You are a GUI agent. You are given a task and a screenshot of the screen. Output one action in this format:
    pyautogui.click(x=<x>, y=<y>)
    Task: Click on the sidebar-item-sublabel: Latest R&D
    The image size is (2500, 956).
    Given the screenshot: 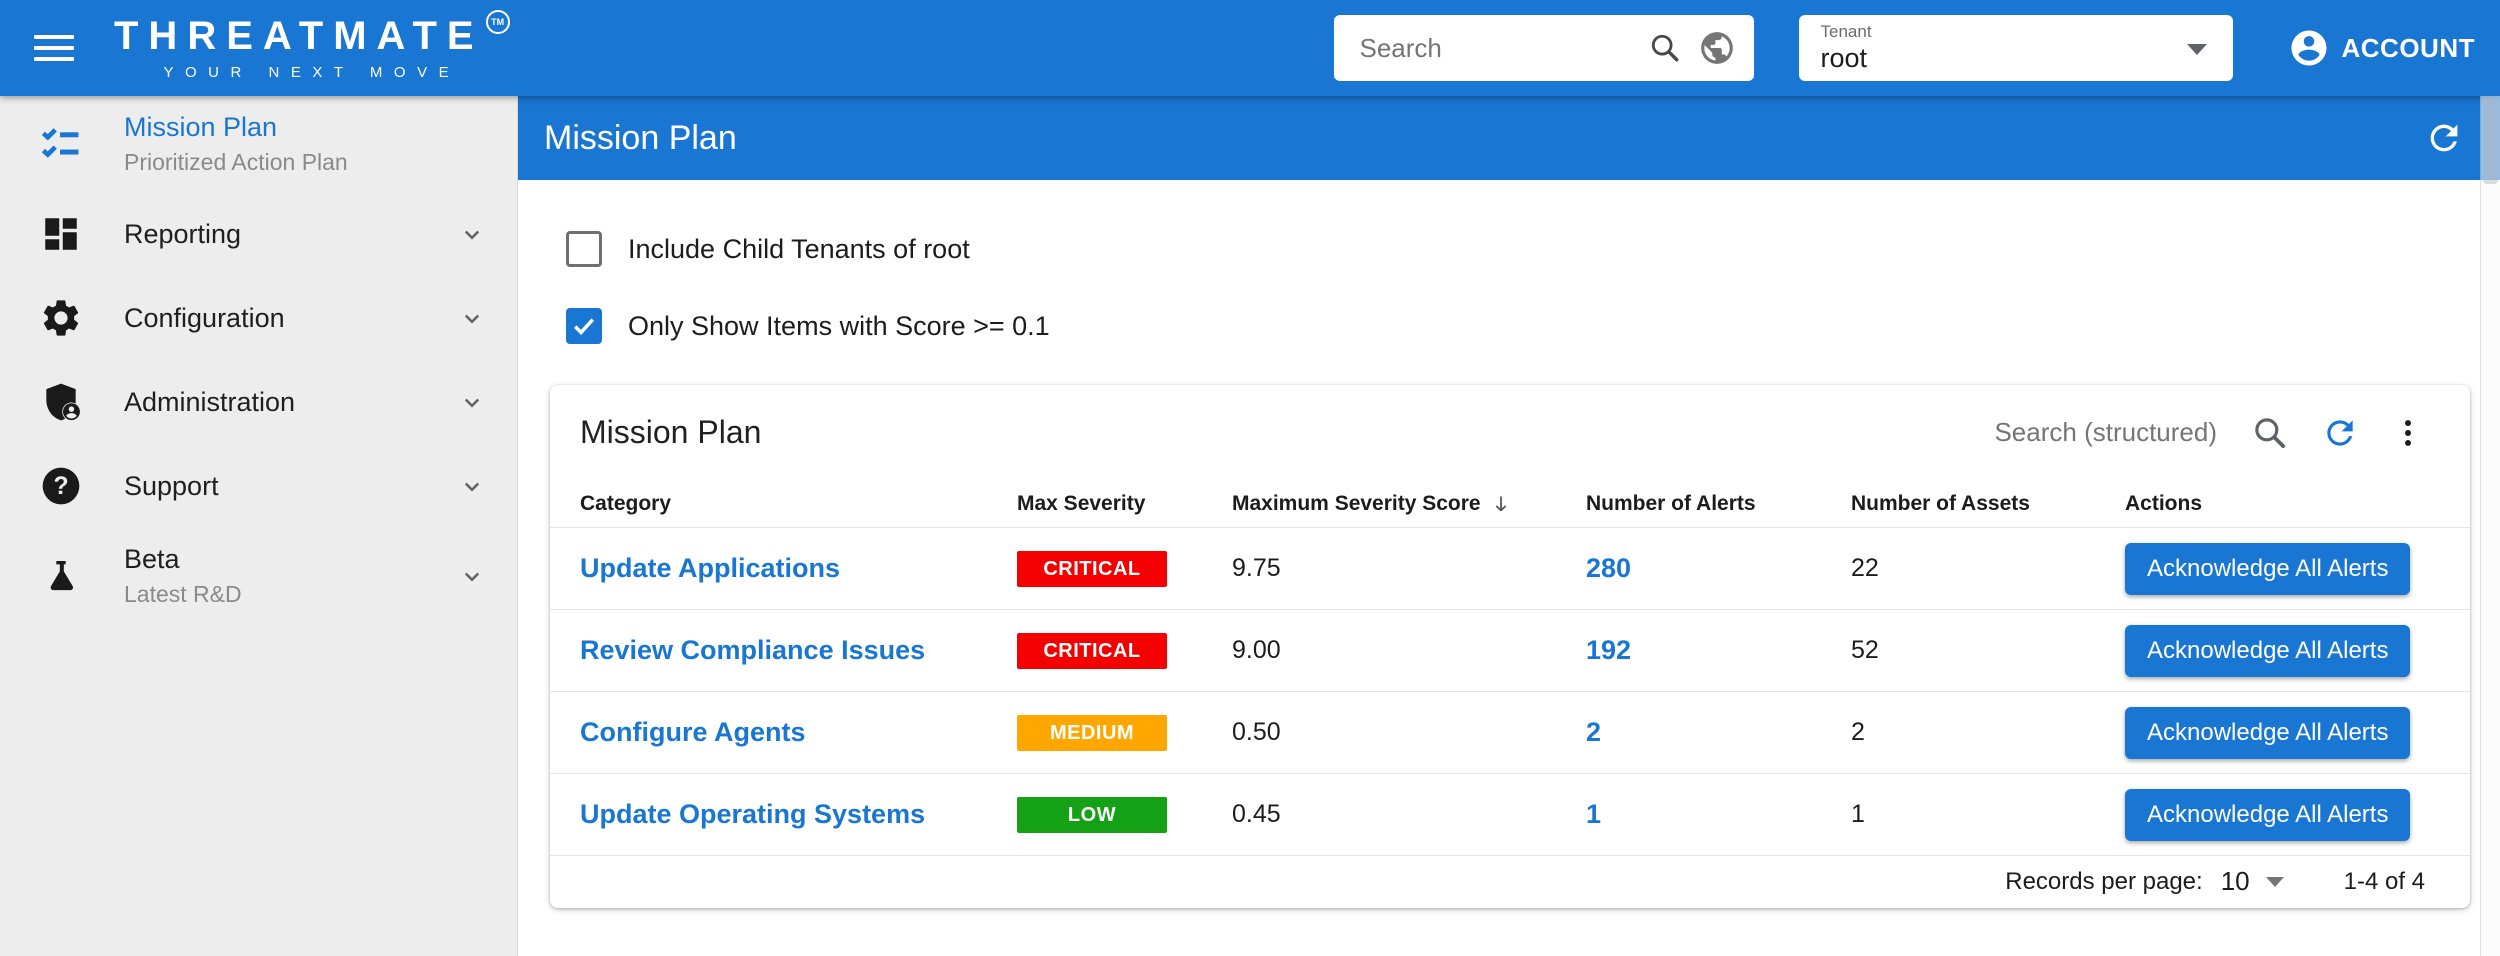 What is the action you would take?
    pyautogui.click(x=183, y=594)
    